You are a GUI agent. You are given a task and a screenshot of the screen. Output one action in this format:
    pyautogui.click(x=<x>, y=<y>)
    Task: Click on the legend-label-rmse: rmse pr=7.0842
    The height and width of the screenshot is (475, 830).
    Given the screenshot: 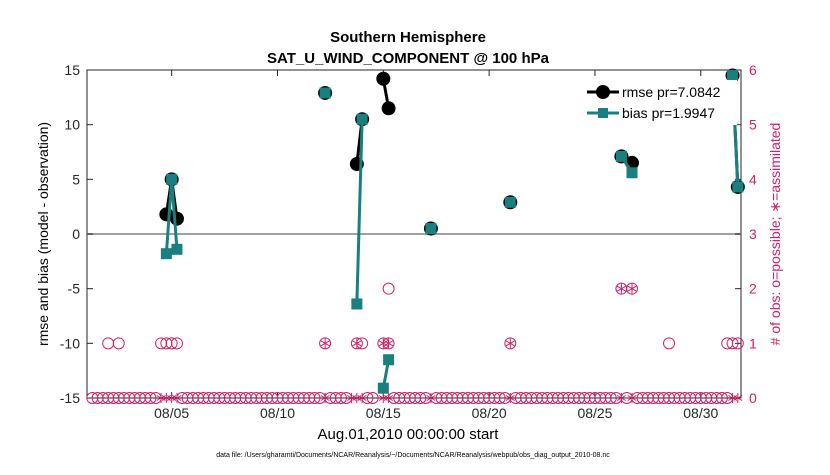 What is the action you would take?
    pyautogui.click(x=671, y=92)
    